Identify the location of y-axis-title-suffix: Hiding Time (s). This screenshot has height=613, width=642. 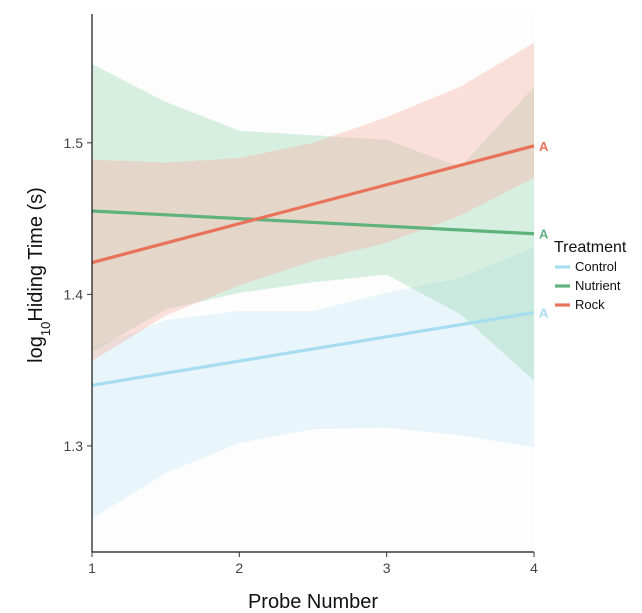
(36, 254).